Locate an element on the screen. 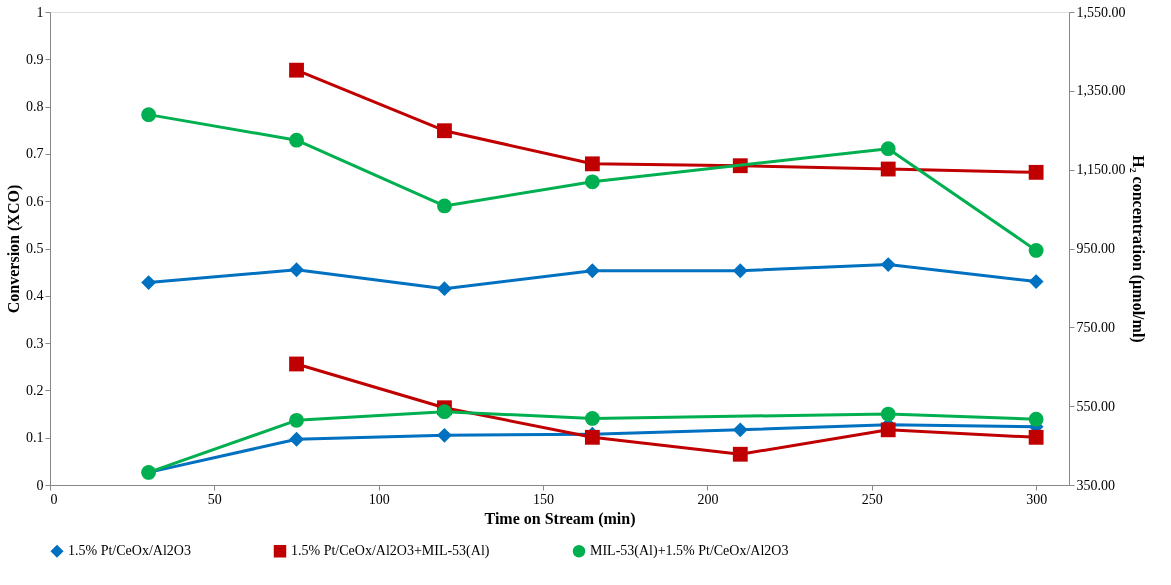 Image resolution: width=1171 pixels, height=585 pixels. legend-label: MIL-53(Al)+1.5% Pt/CeOx/Al2O3 is located at coordinates (689, 551).